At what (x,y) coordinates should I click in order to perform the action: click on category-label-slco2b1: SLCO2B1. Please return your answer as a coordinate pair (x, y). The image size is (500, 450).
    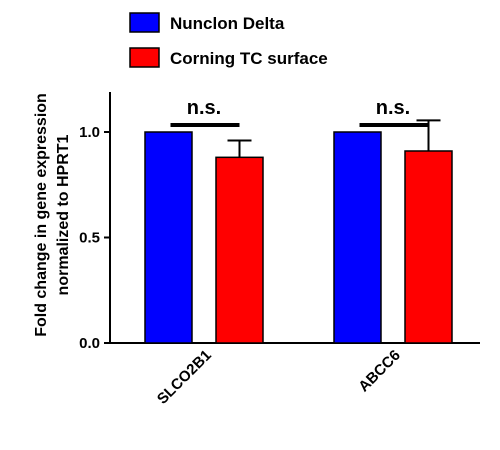
    Looking at the image, I should click on (184, 377).